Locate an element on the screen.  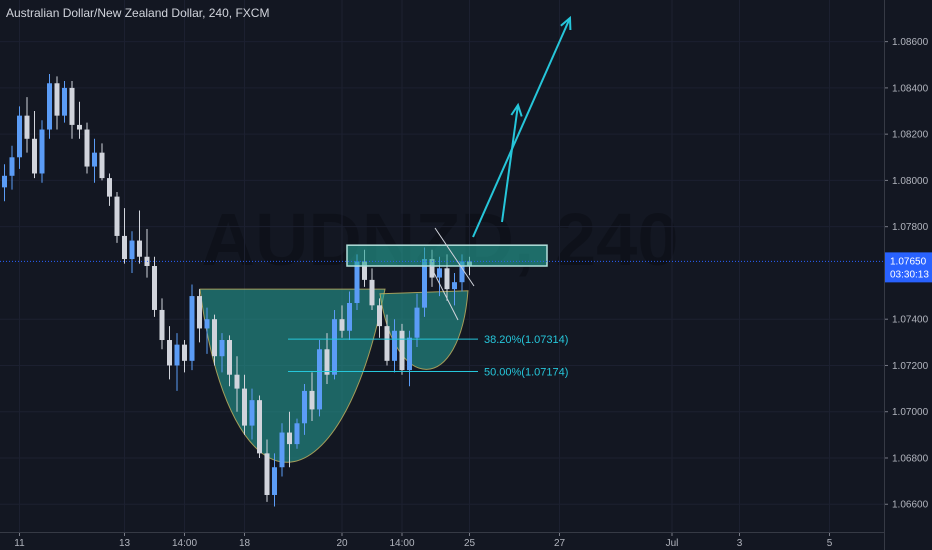
x-tick-label: Jul is located at coordinates (672, 543).